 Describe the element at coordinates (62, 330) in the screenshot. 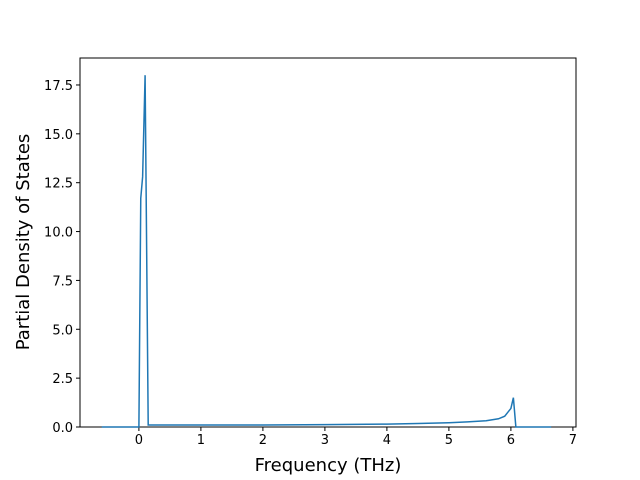

I see `y-tick-label: 5.0` at that location.